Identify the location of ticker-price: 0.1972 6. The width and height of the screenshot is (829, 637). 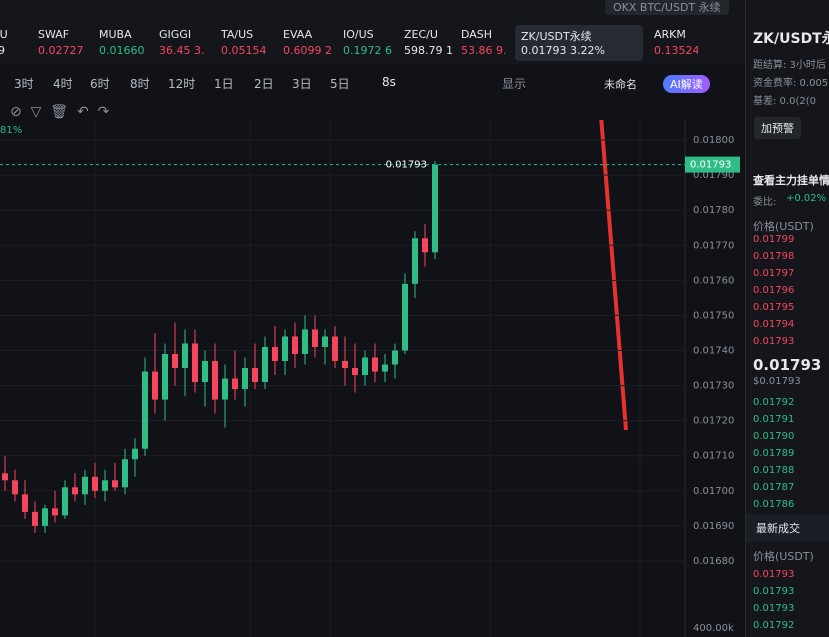
(367, 50).